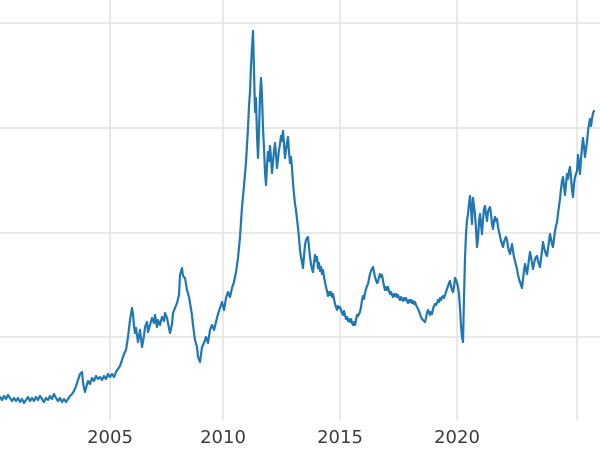  I want to click on x-tick-label: 2015, so click(340, 437).